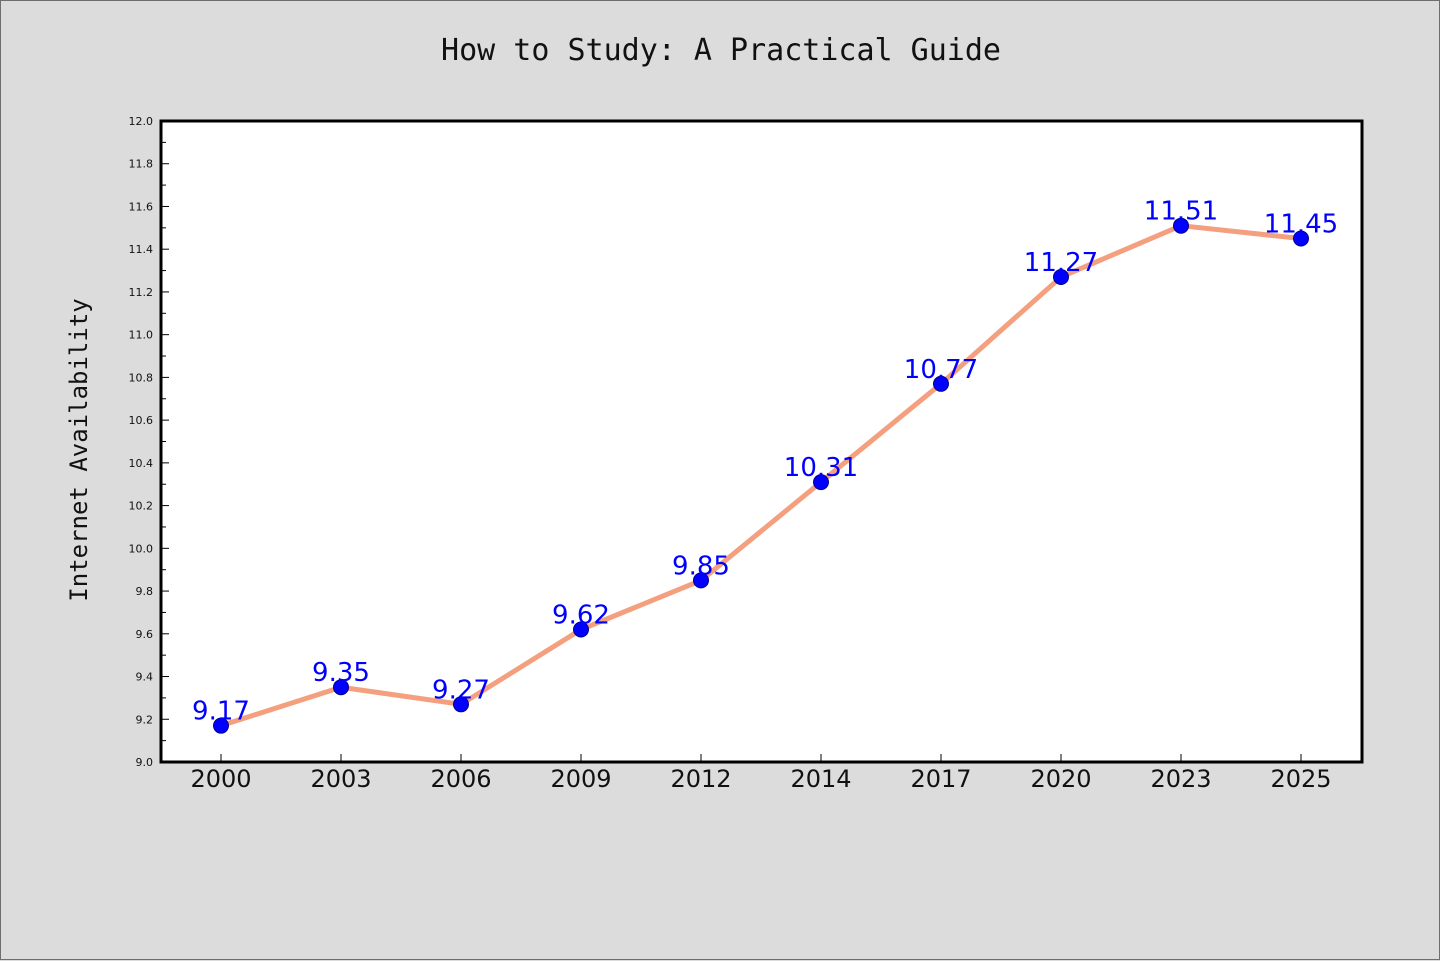 Image resolution: width=1440 pixels, height=961 pixels. I want to click on y-tick-label: 9.0, so click(145, 762).